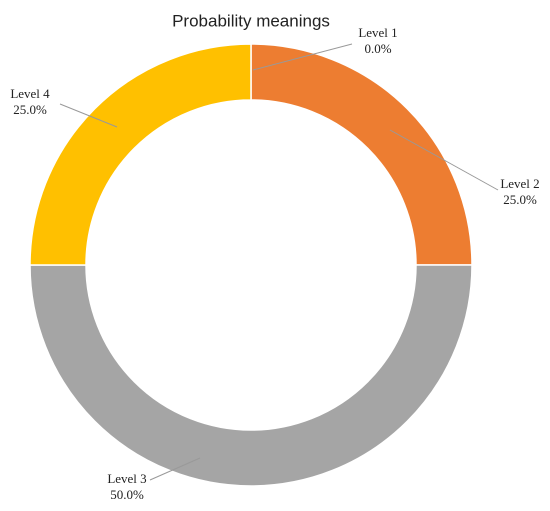 This screenshot has height=511, width=550. What do you see at coordinates (126, 478) in the screenshot?
I see `data-label-name: Level 3` at bounding box center [126, 478].